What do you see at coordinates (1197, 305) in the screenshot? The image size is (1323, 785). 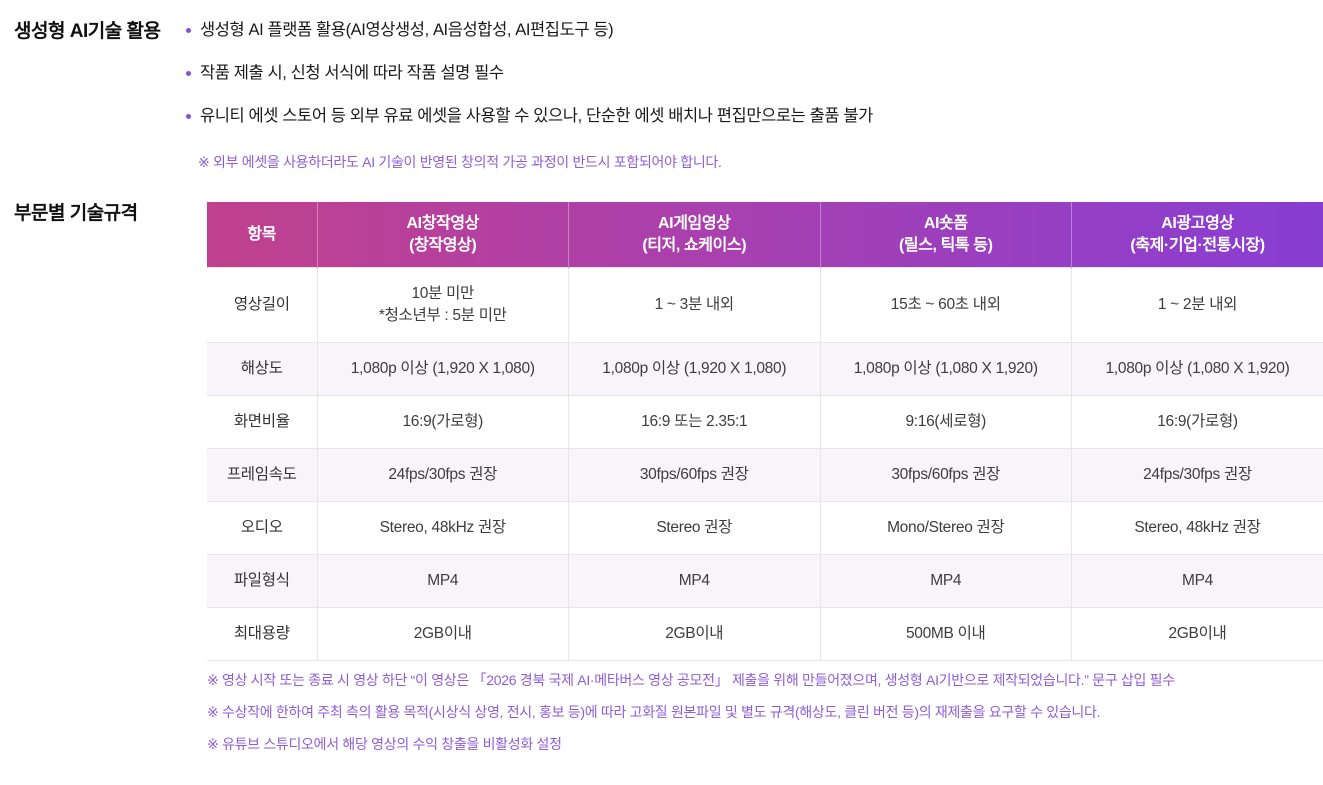 I see `spec-cell: 1 ~ 2분 내외` at bounding box center [1197, 305].